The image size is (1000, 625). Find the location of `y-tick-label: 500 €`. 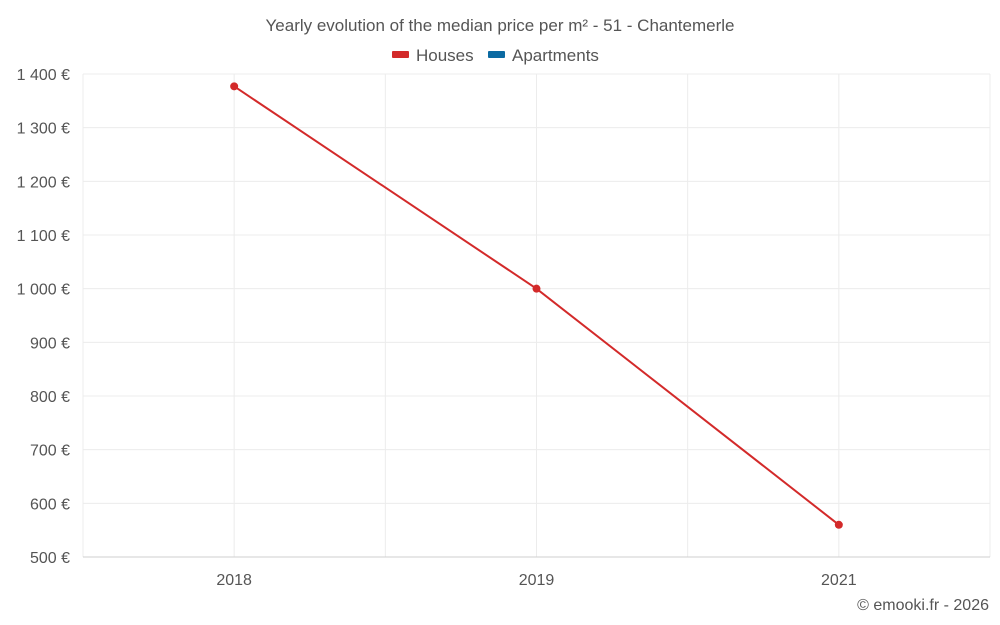

y-tick-label: 500 € is located at coordinates (50, 558).